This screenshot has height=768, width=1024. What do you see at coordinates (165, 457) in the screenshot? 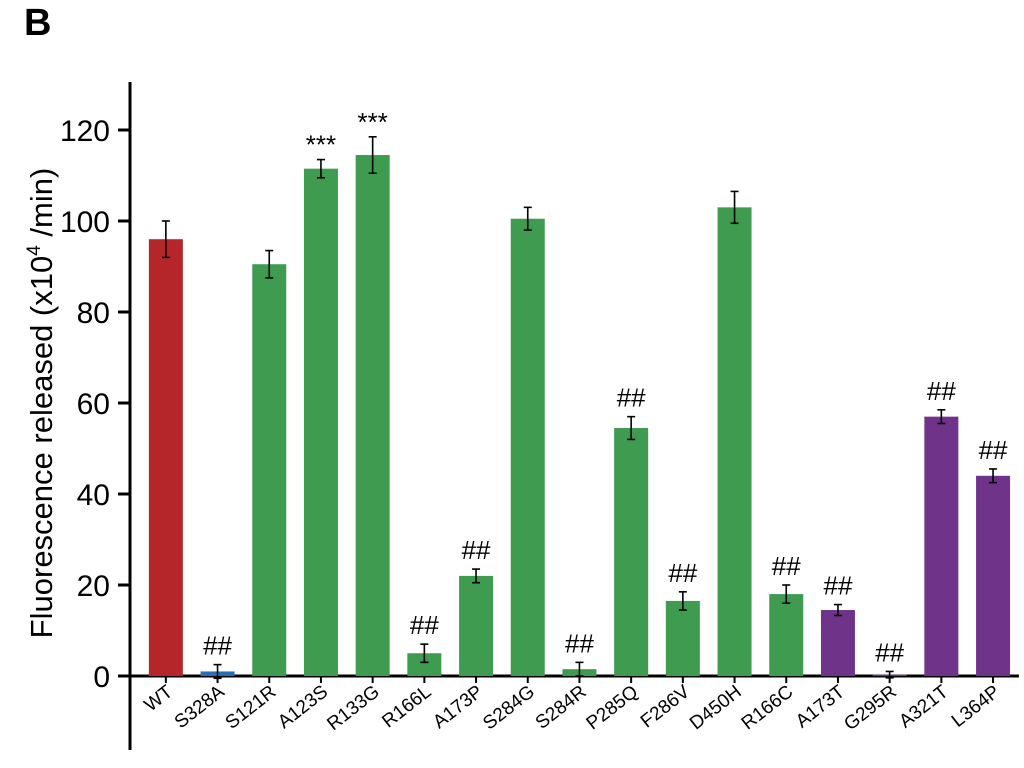
I see `bar-wt` at bounding box center [165, 457].